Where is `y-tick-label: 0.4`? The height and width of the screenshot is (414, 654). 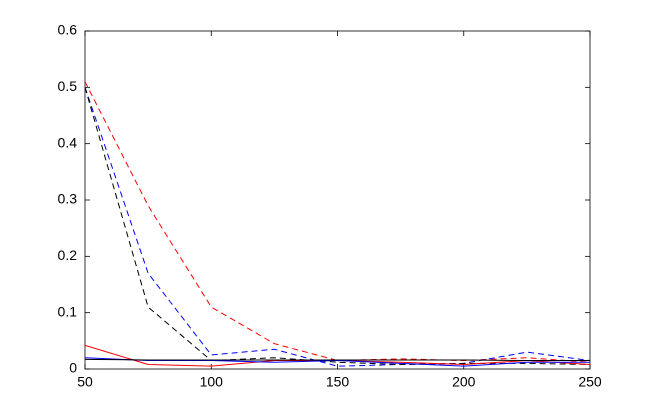 y-tick-label: 0.4 is located at coordinates (68, 142).